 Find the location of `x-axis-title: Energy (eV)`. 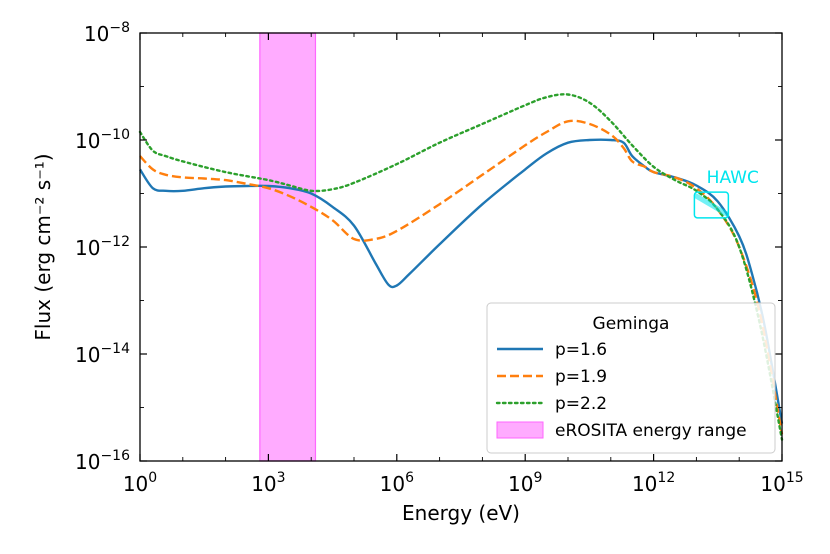

x-axis-title: Energy (eV) is located at coordinates (461, 513).